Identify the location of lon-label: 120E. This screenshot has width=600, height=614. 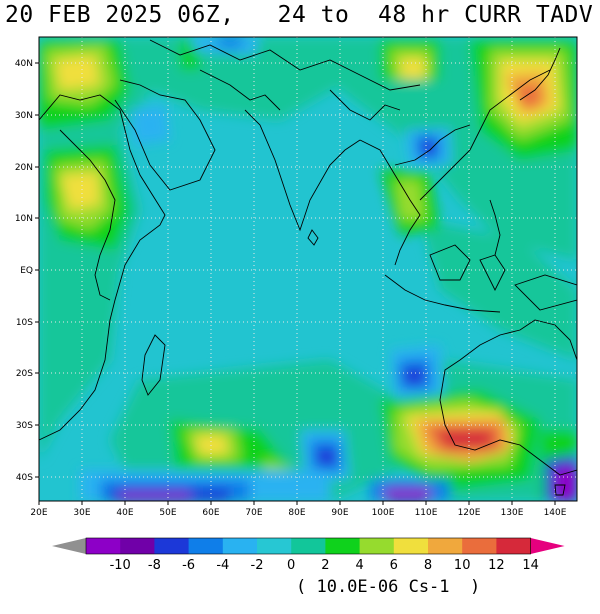
(469, 513).